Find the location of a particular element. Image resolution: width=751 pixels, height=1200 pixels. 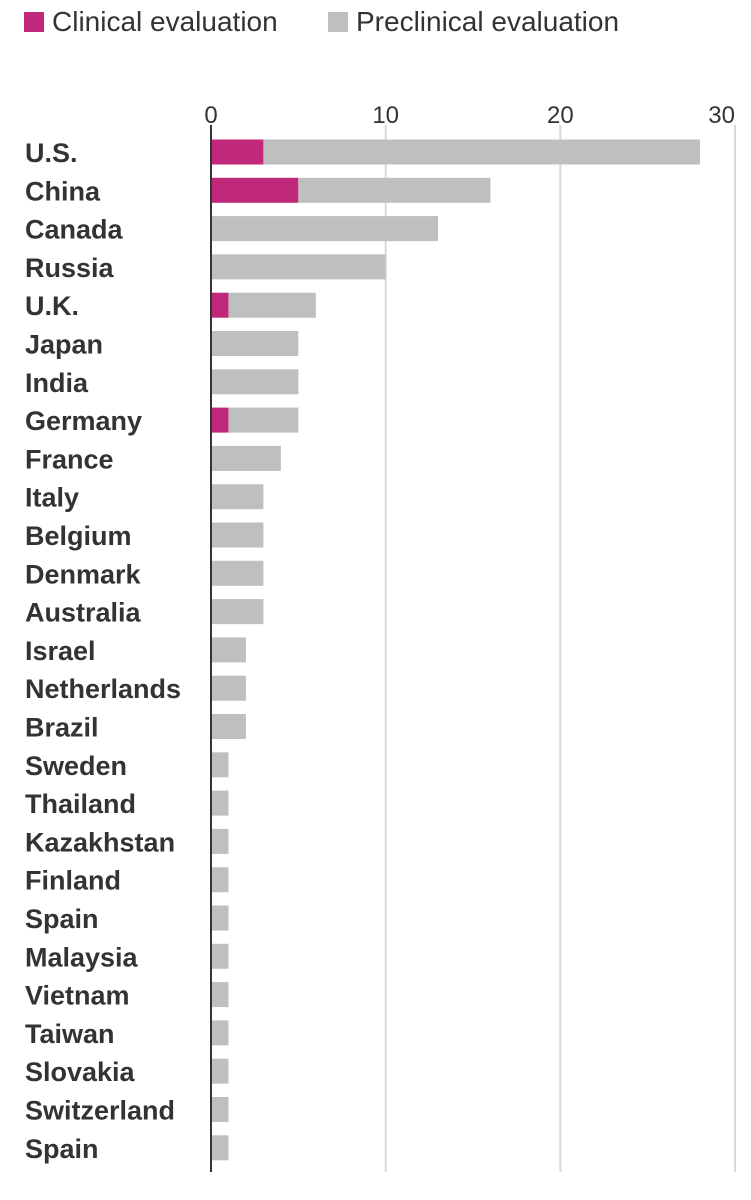

category-label: India is located at coordinates (57, 383).